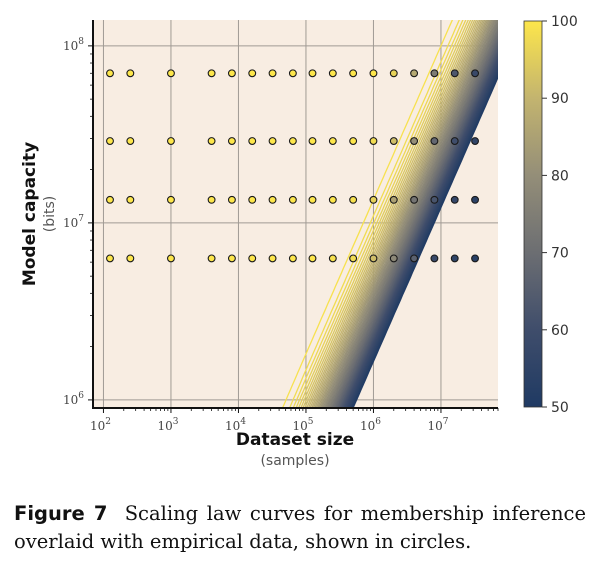 This screenshot has height=565, width=598. Describe the element at coordinates (235, 425) in the screenshot. I see `x-tick-label: 10⁴` at that location.